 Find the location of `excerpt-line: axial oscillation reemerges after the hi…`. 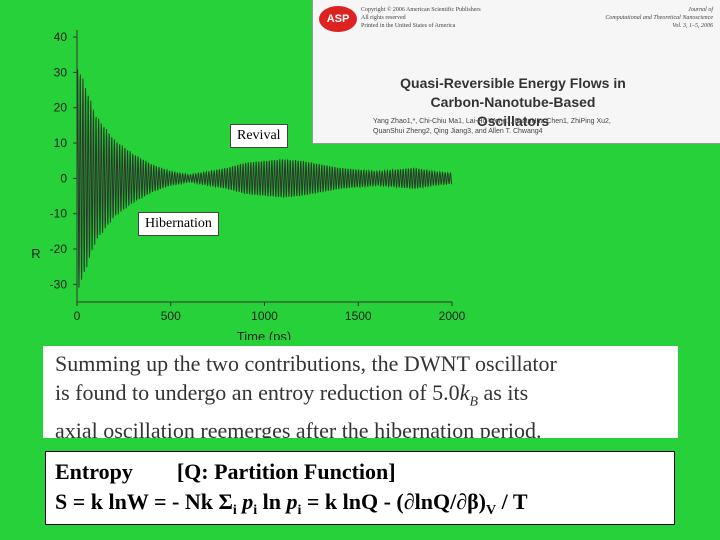

excerpt-line: axial oscillation reemerges after the hi… is located at coordinates (298, 428).